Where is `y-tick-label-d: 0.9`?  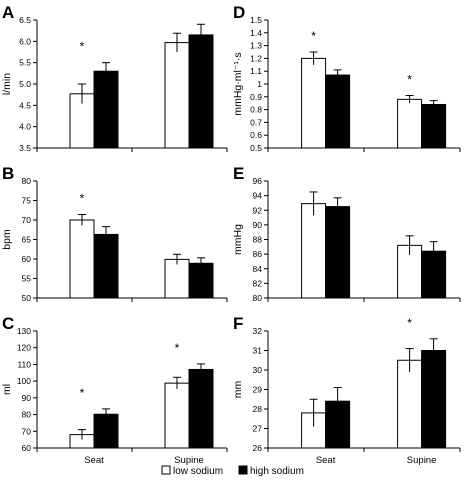 y-tick-label-d: 0.9 is located at coordinates (256, 97).